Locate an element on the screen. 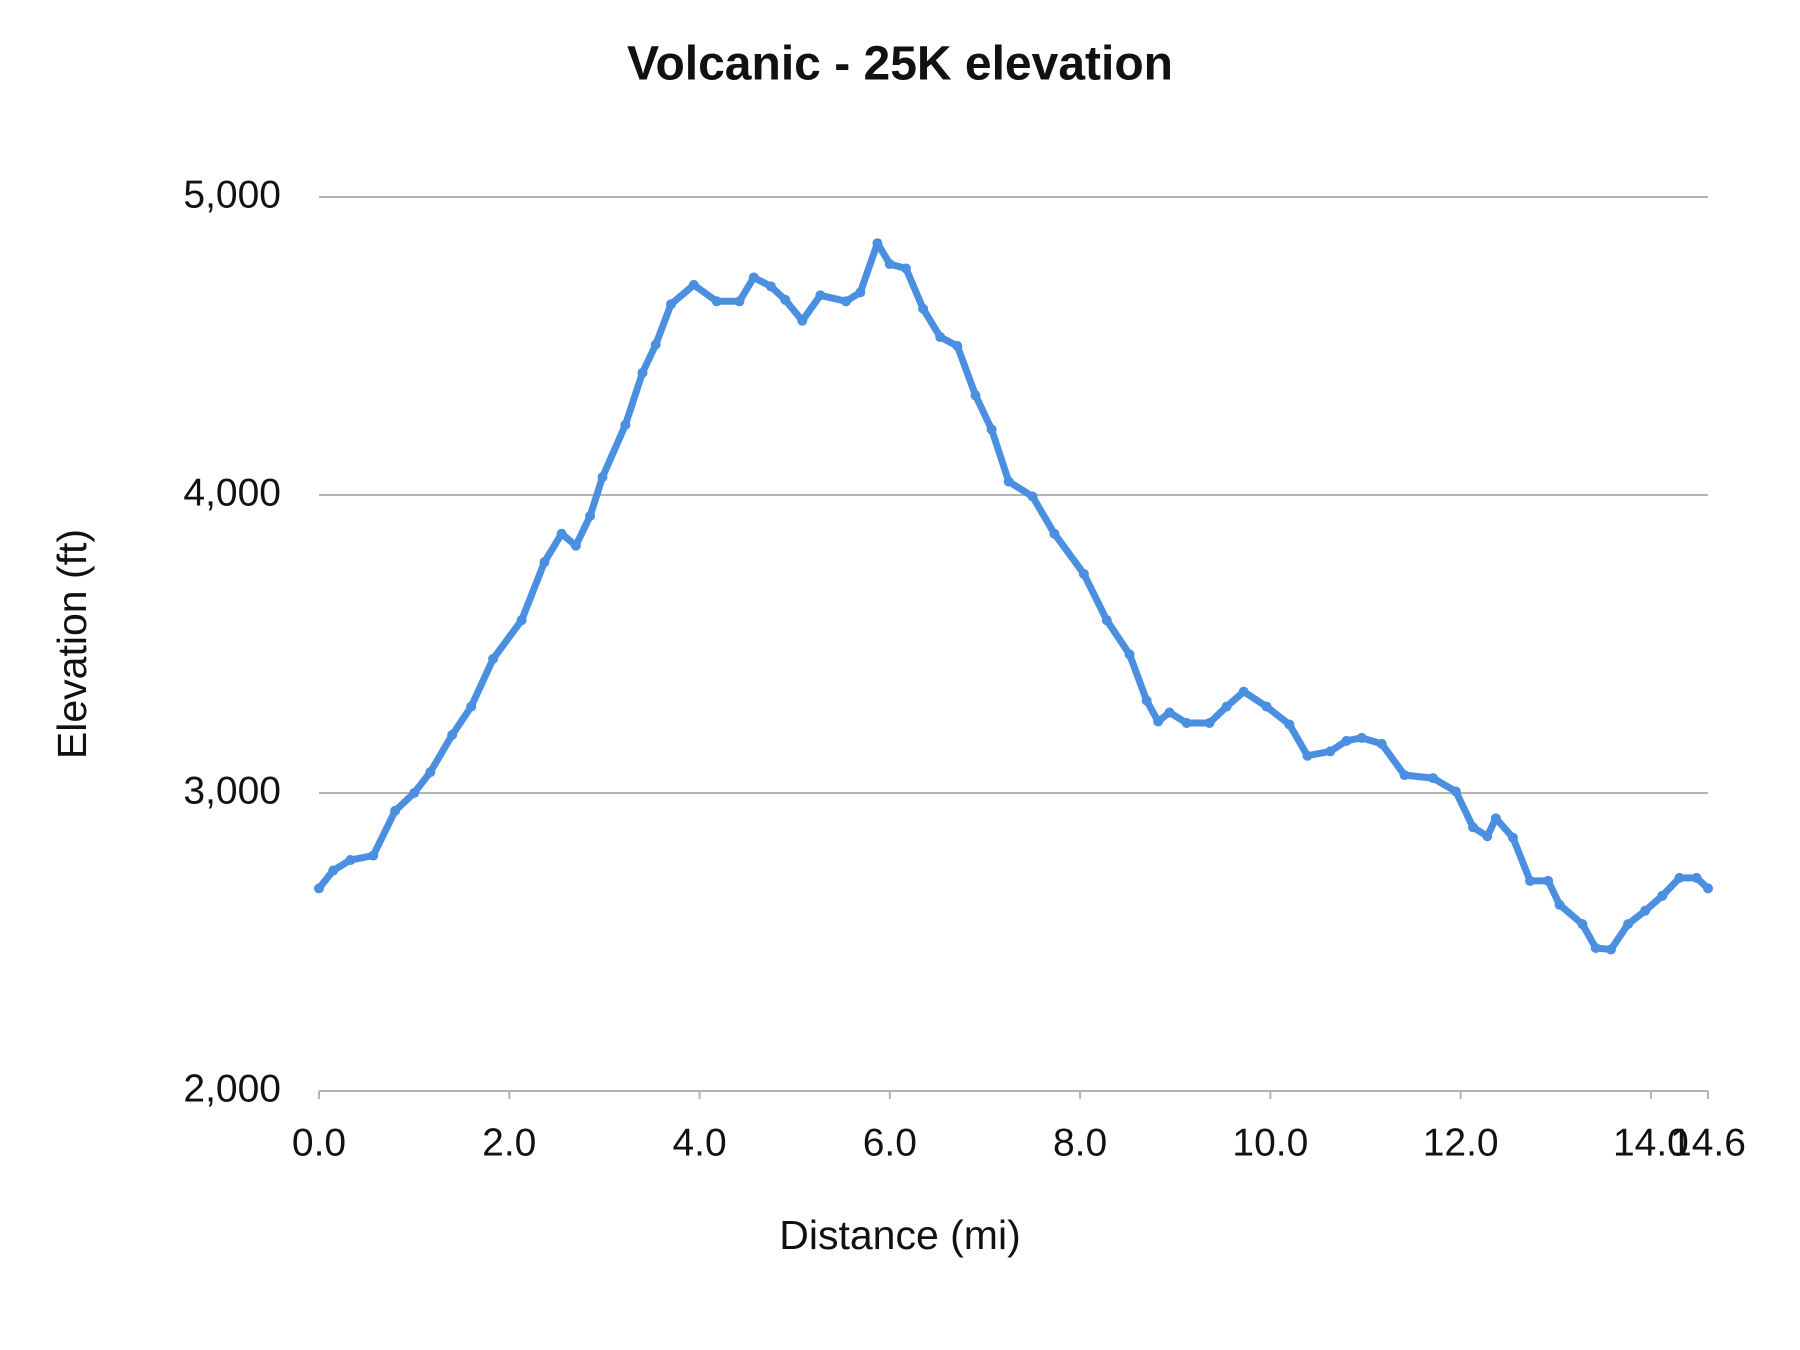 The width and height of the screenshot is (1800, 1350). y-tick-label: 3,000 is located at coordinates (232, 790).